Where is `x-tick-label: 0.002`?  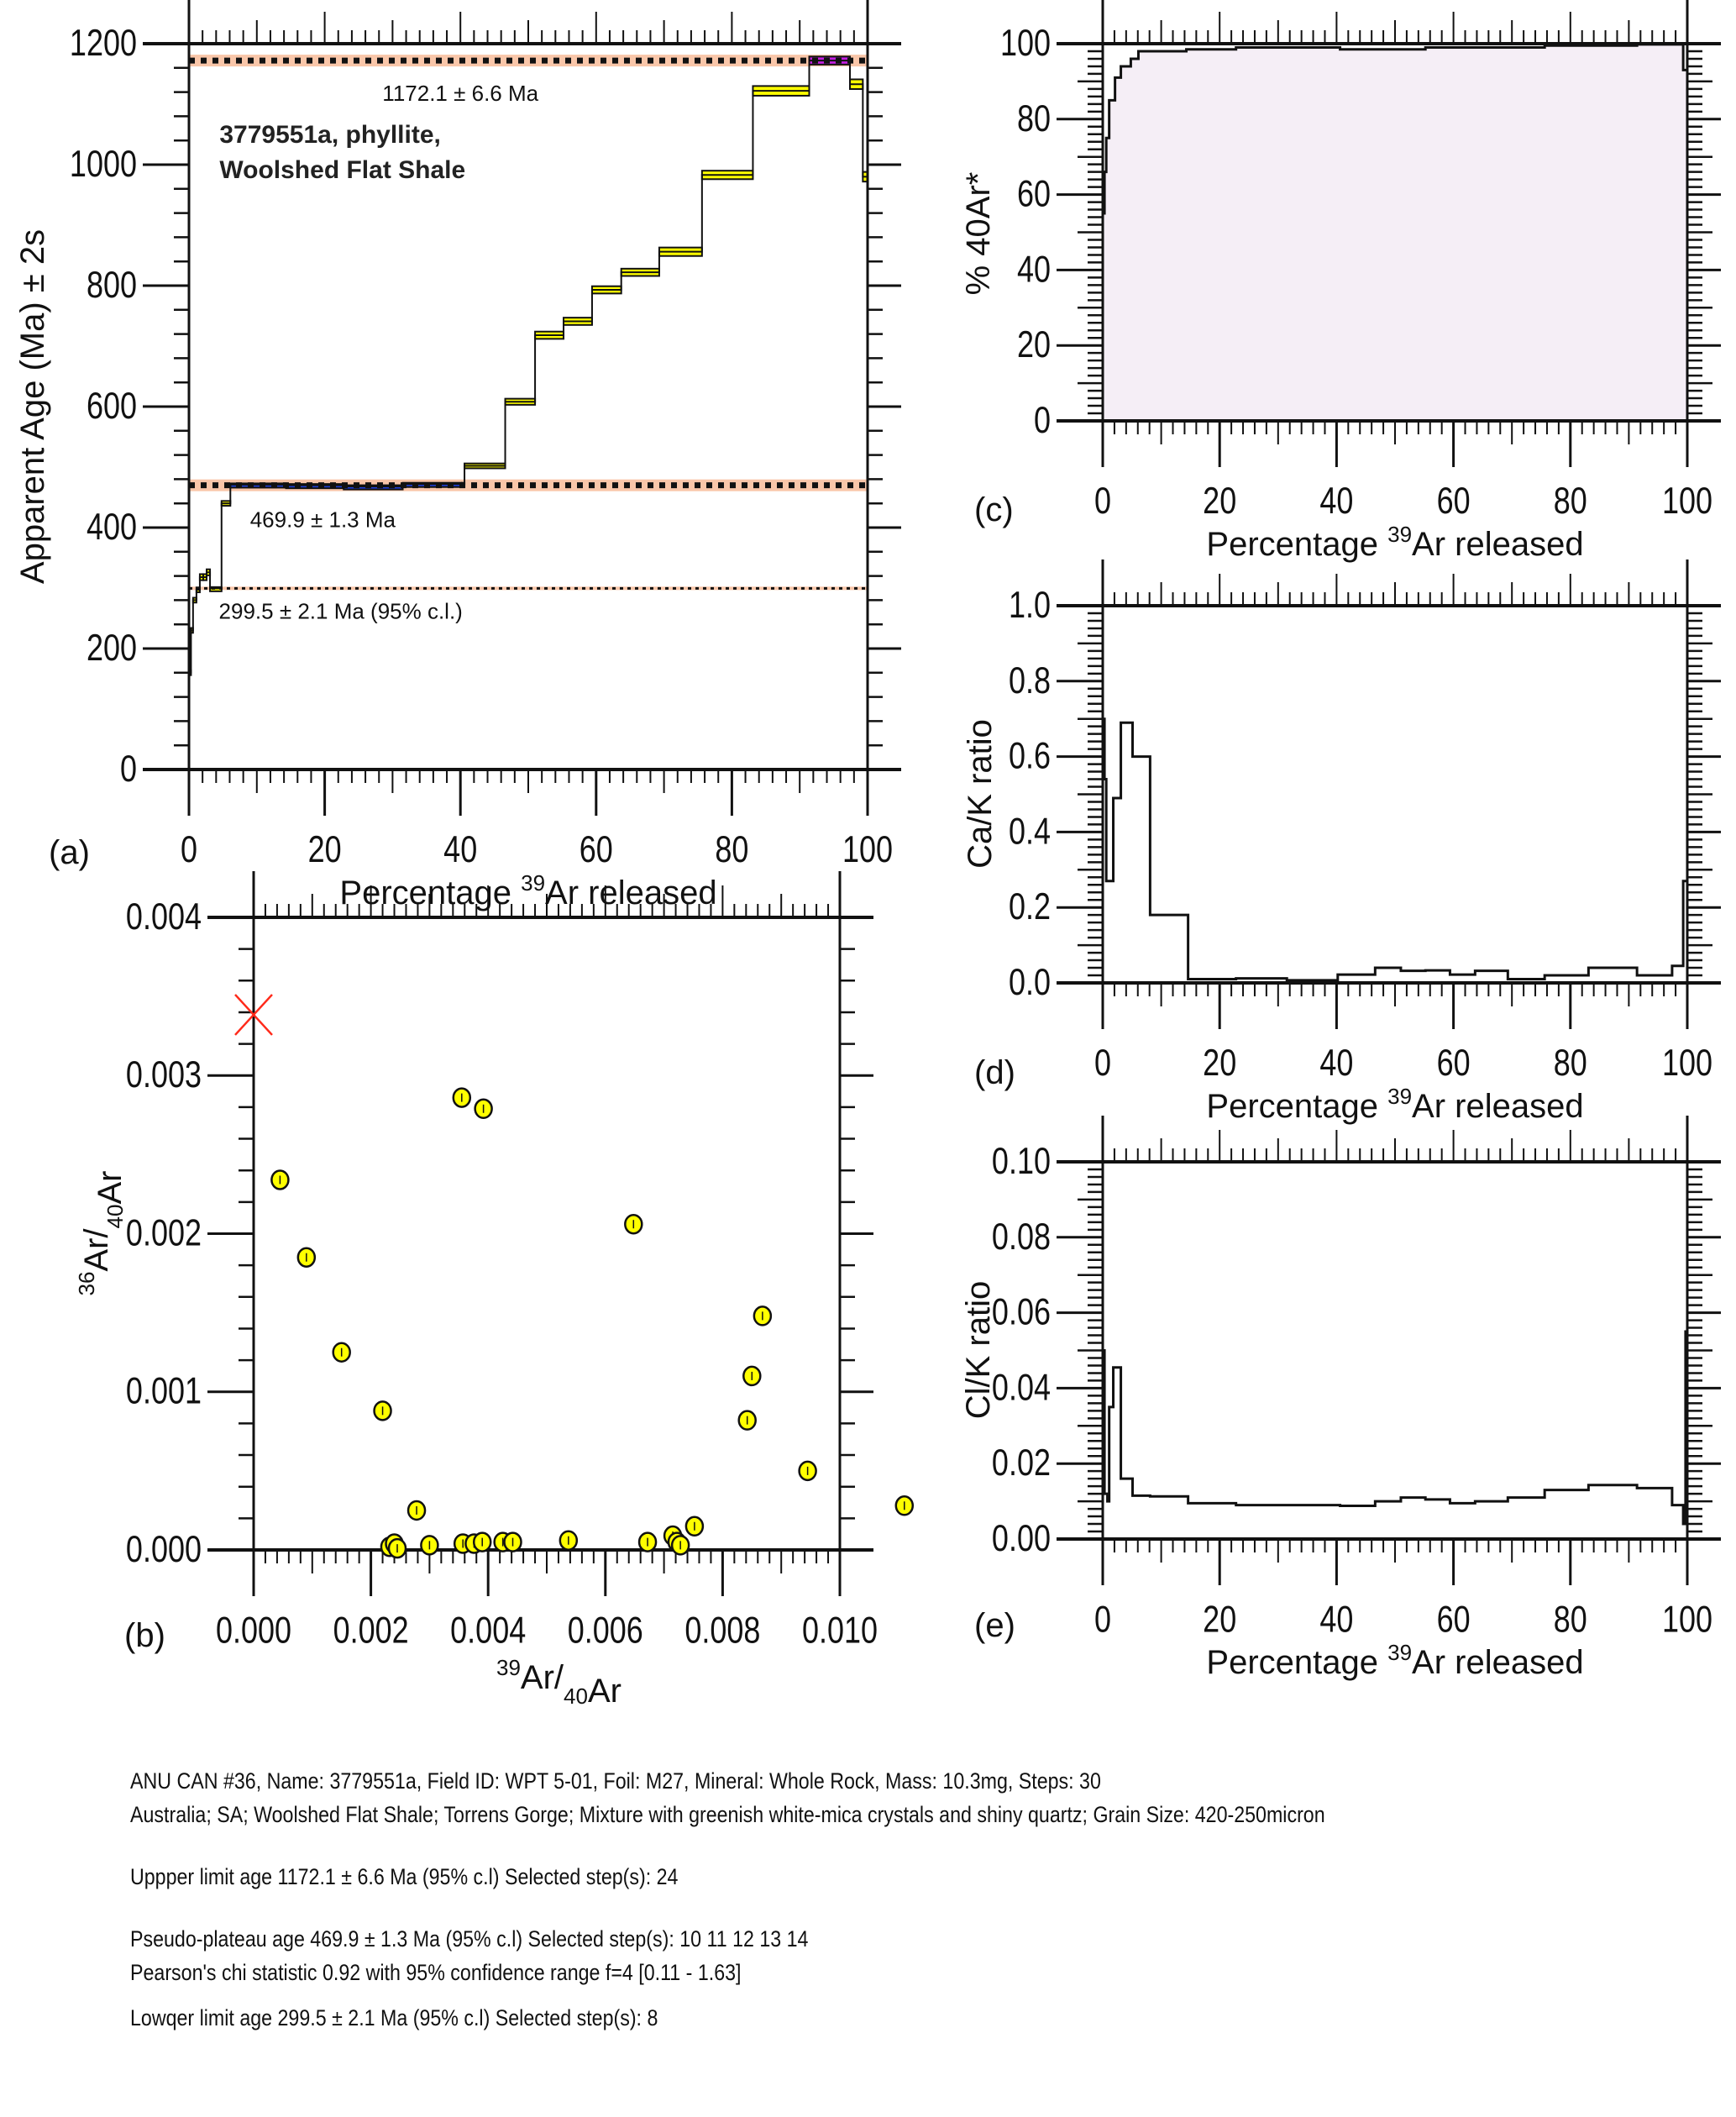
x-tick-label: 0.002 is located at coordinates (371, 1631).